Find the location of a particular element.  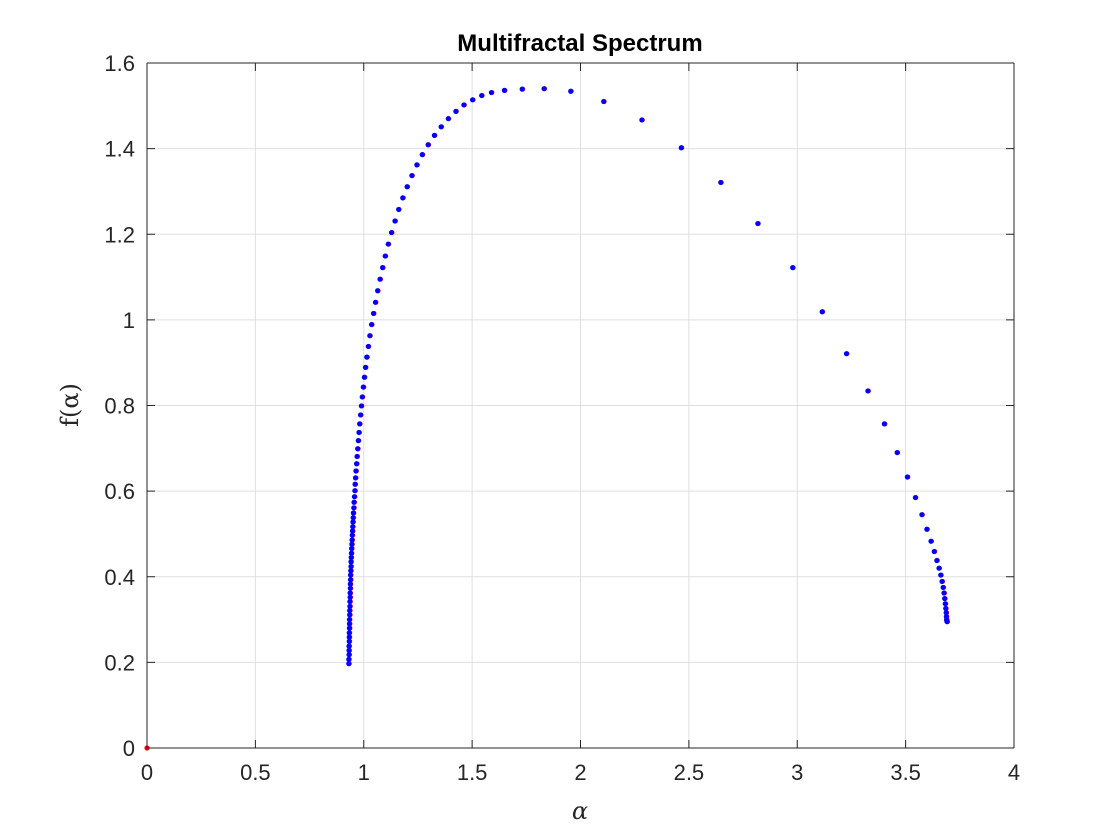

x-tick-label: 2.5 is located at coordinates (689, 772).